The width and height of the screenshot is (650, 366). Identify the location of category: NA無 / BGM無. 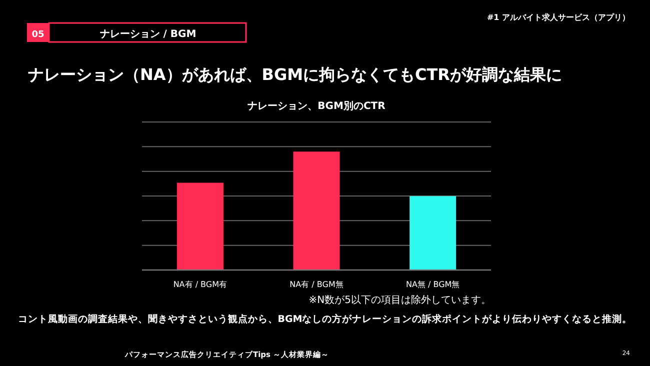
(433, 284).